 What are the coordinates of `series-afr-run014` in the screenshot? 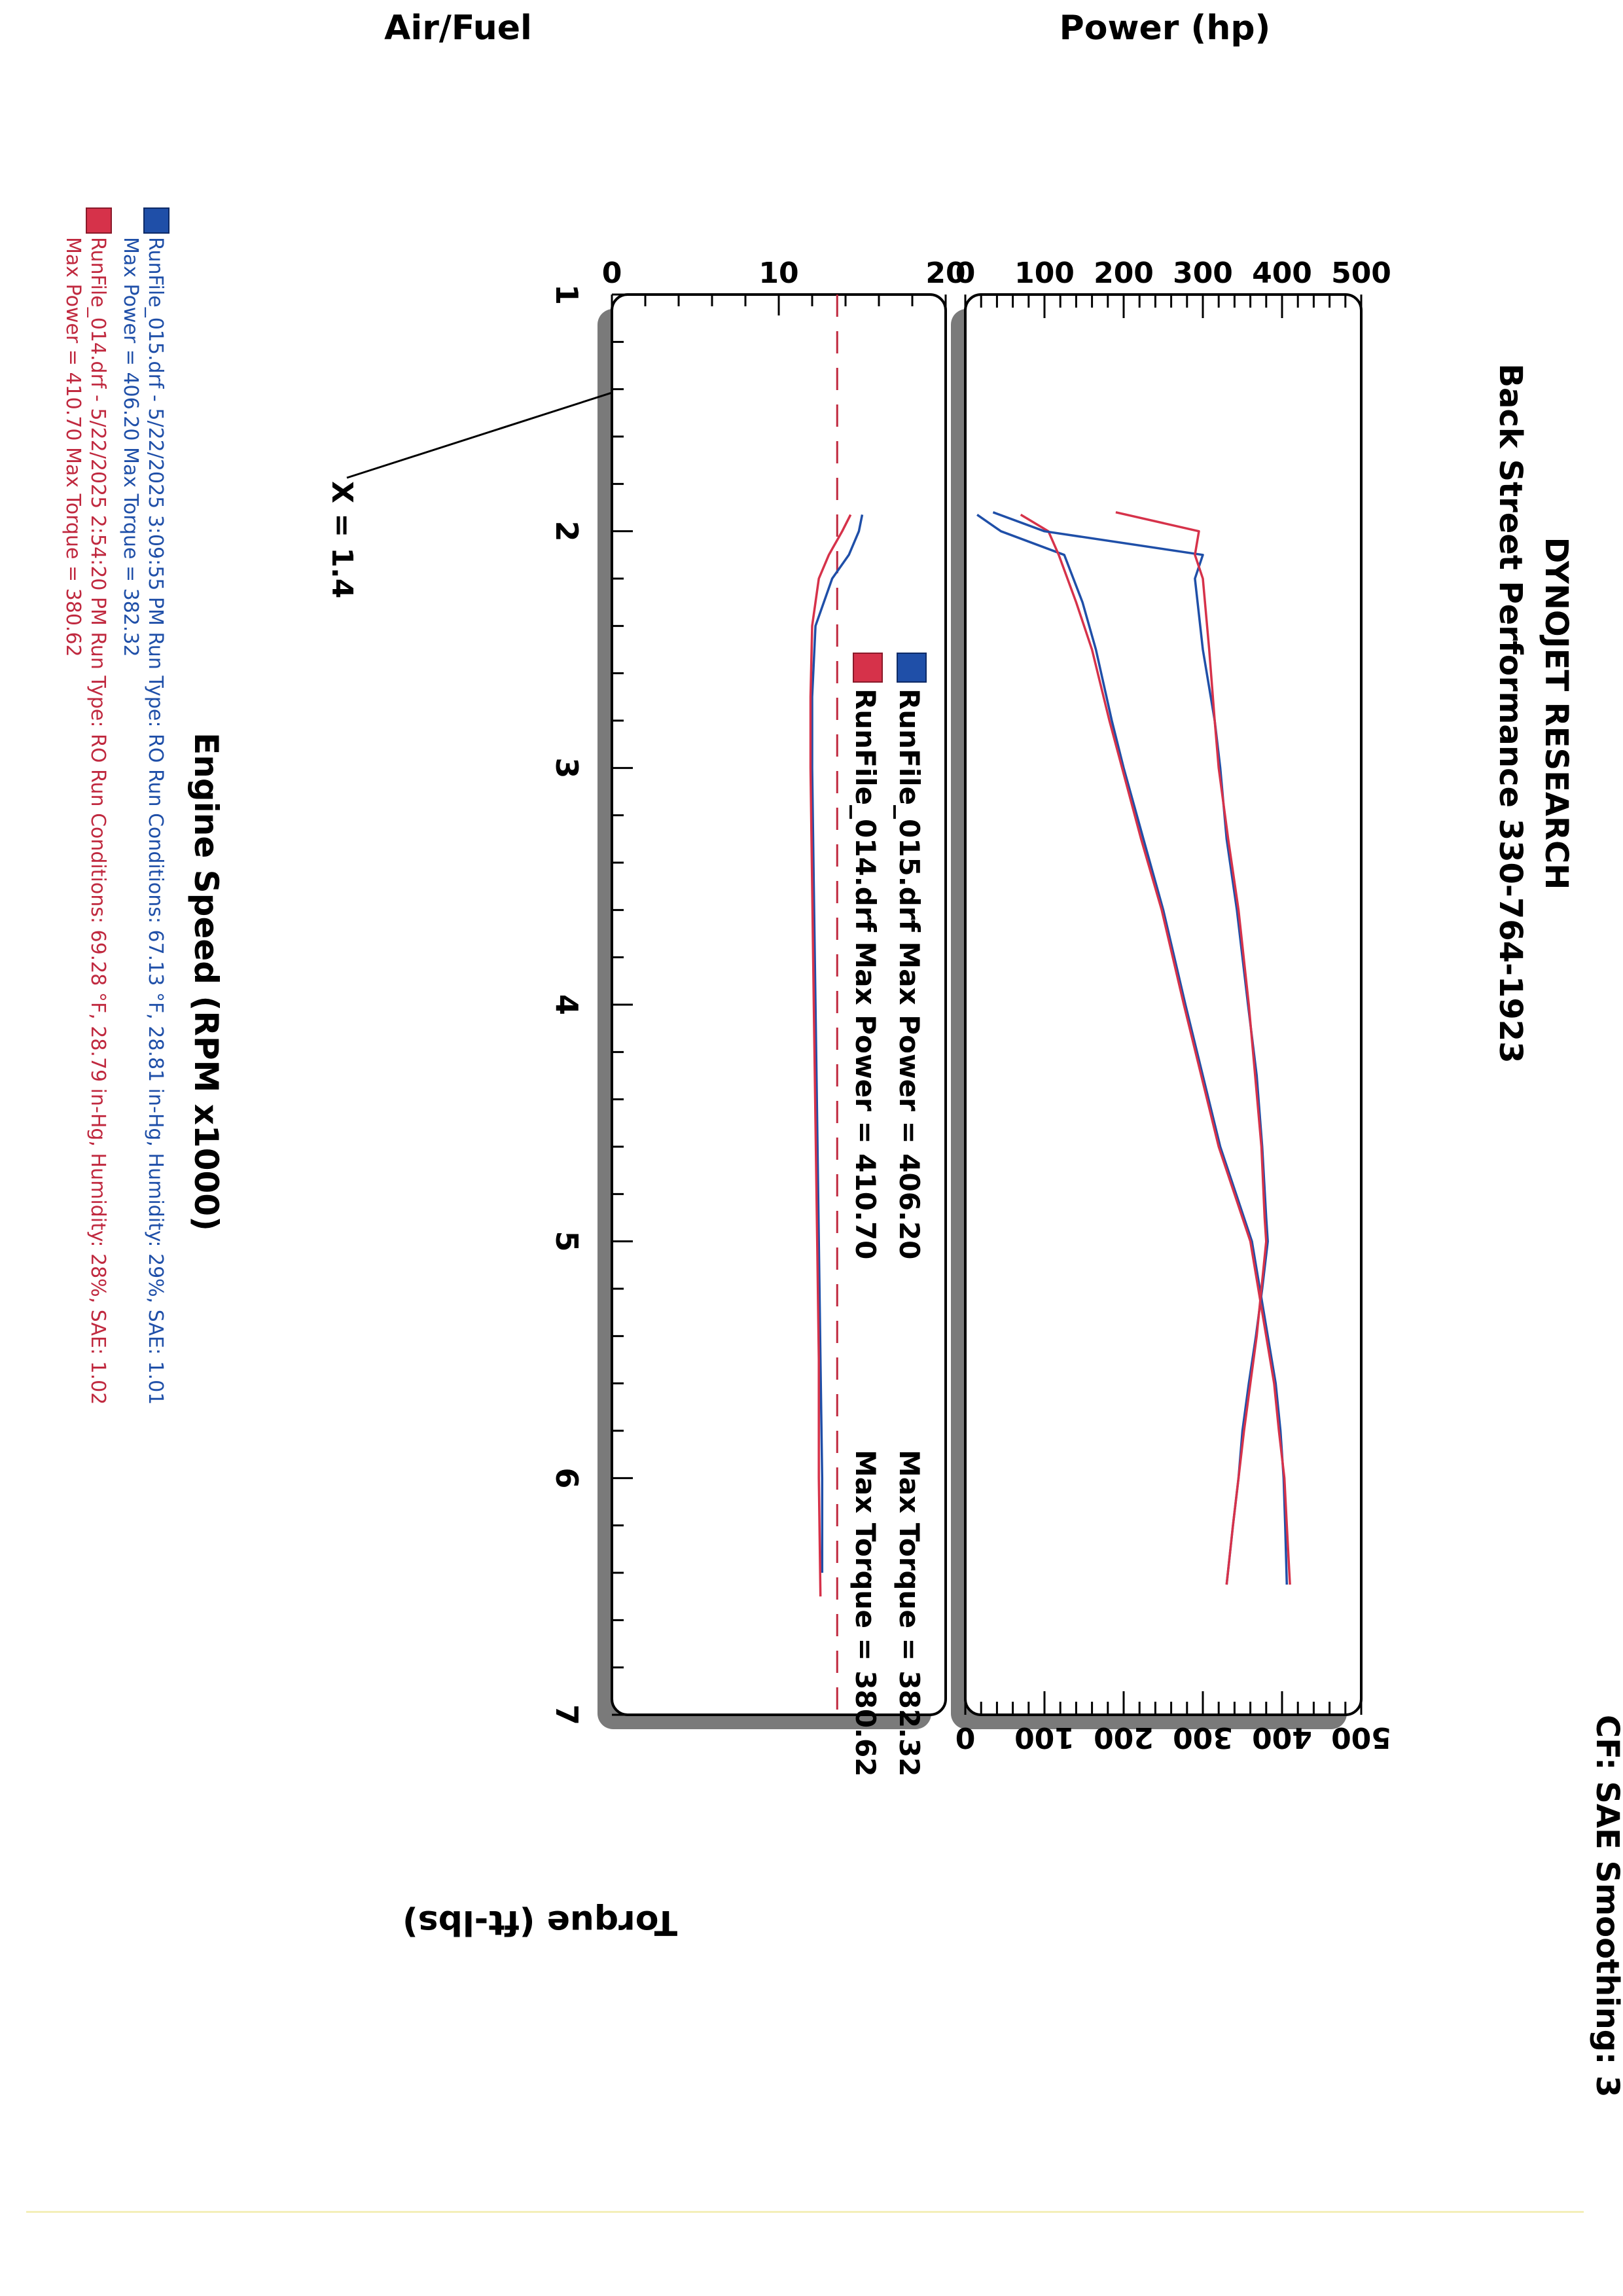 It's located at (830, 1055).